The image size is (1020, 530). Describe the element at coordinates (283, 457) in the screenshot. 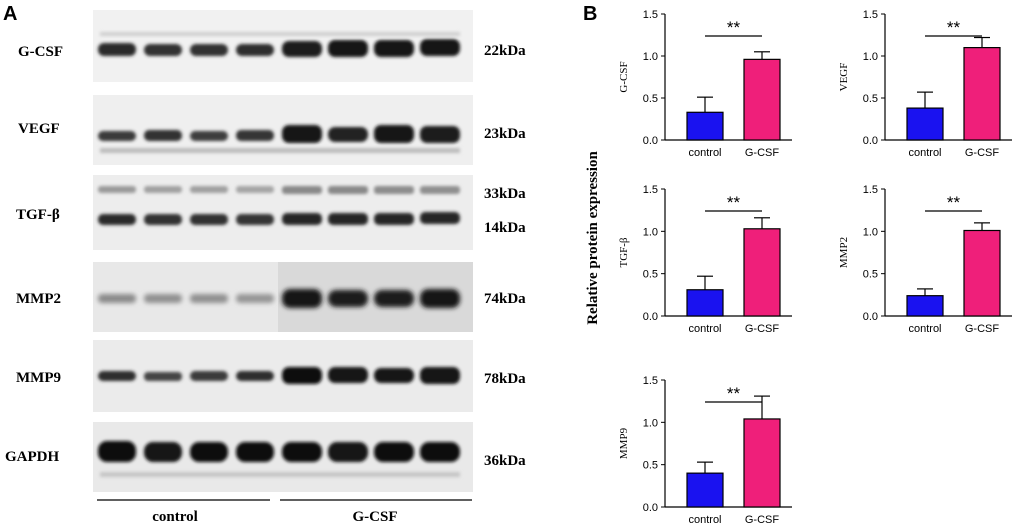

I see `blot-gapdh` at that location.